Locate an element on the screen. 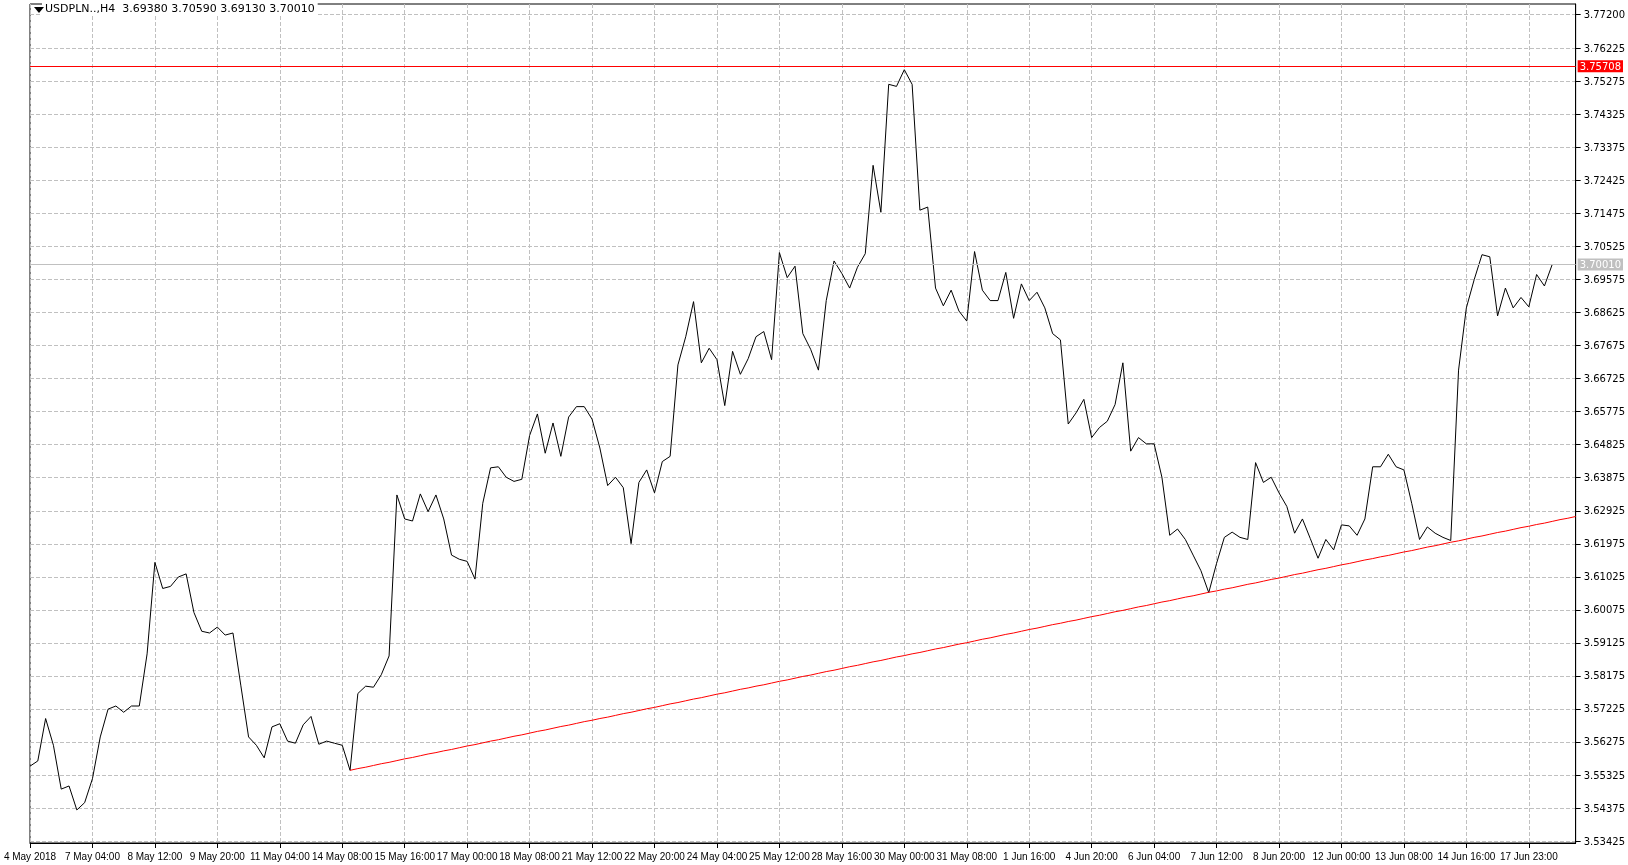  y-tick-label: 3.69575 is located at coordinates (1604, 280).